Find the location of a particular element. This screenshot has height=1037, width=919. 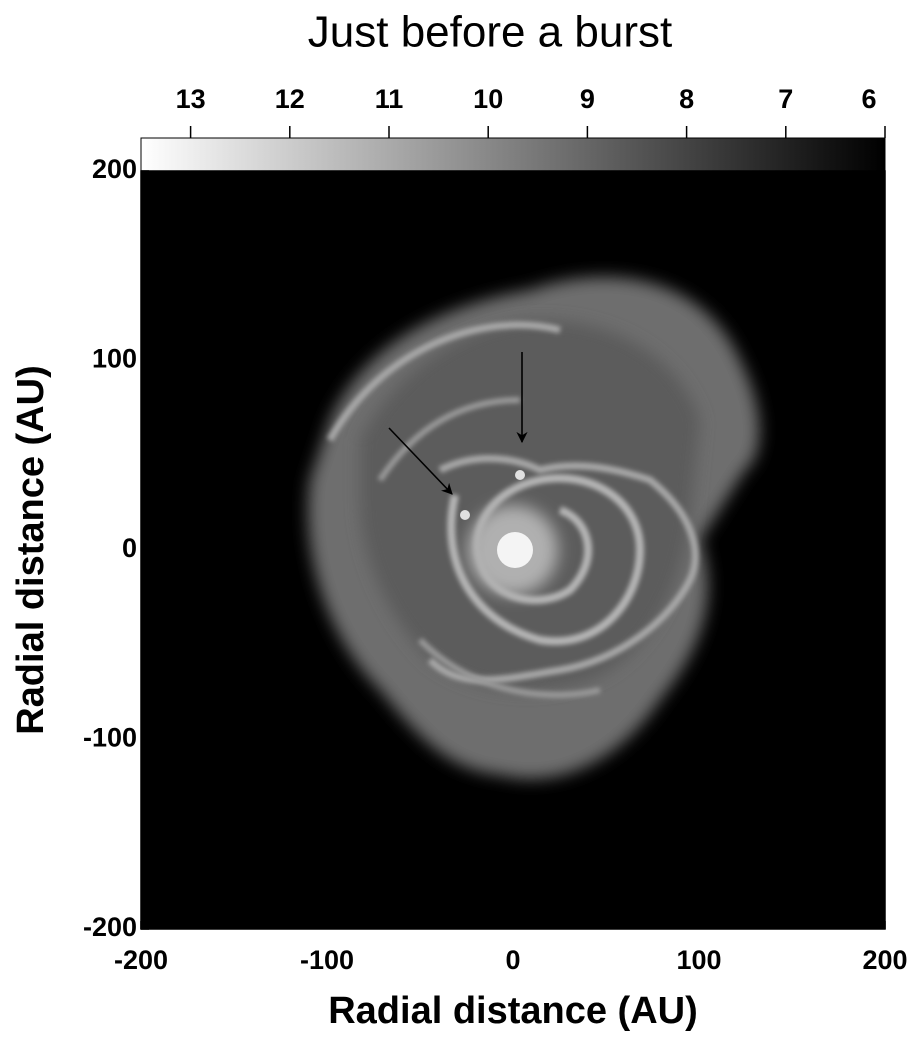

x-tick-label: -200 is located at coordinates (141, 960).